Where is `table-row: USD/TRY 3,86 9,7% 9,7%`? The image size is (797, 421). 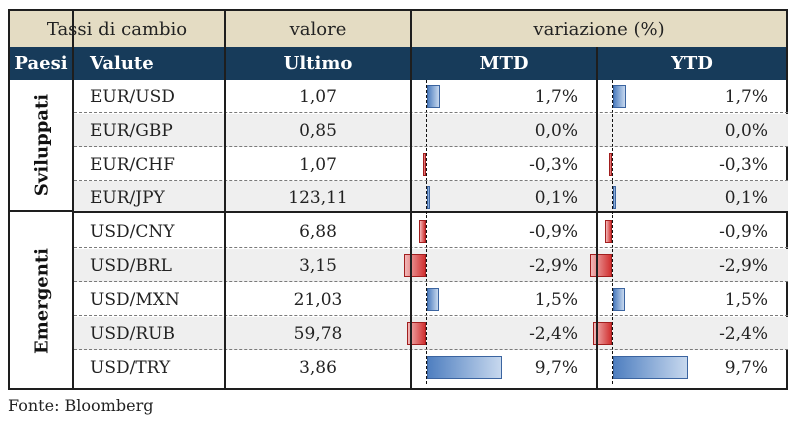
table-row: USD/TRY 3,86 9,7% 9,7% is located at coordinates (431, 367).